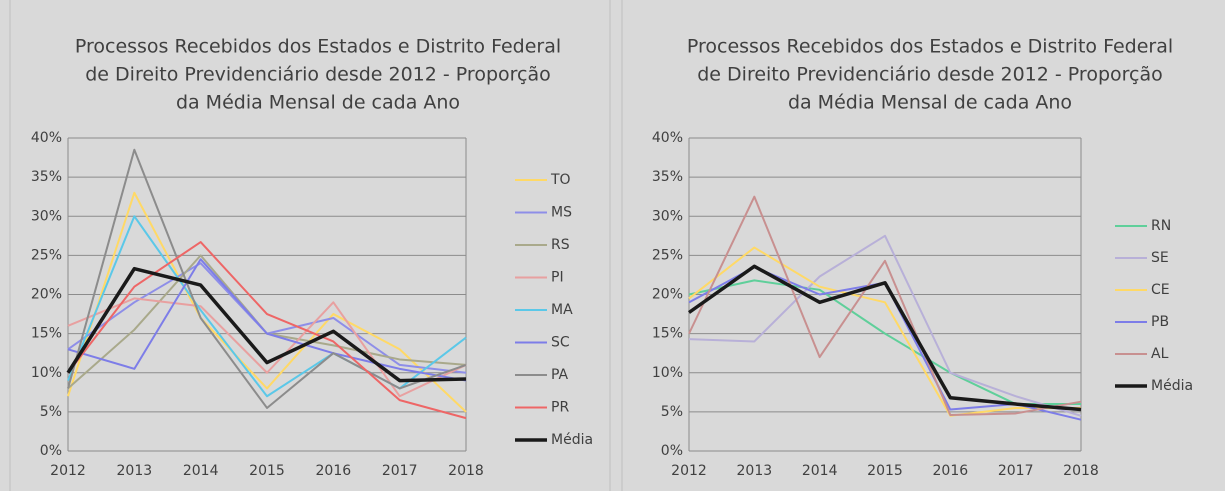 This screenshot has height=491, width=1225. I want to click on legend-label: MA, so click(562, 310).